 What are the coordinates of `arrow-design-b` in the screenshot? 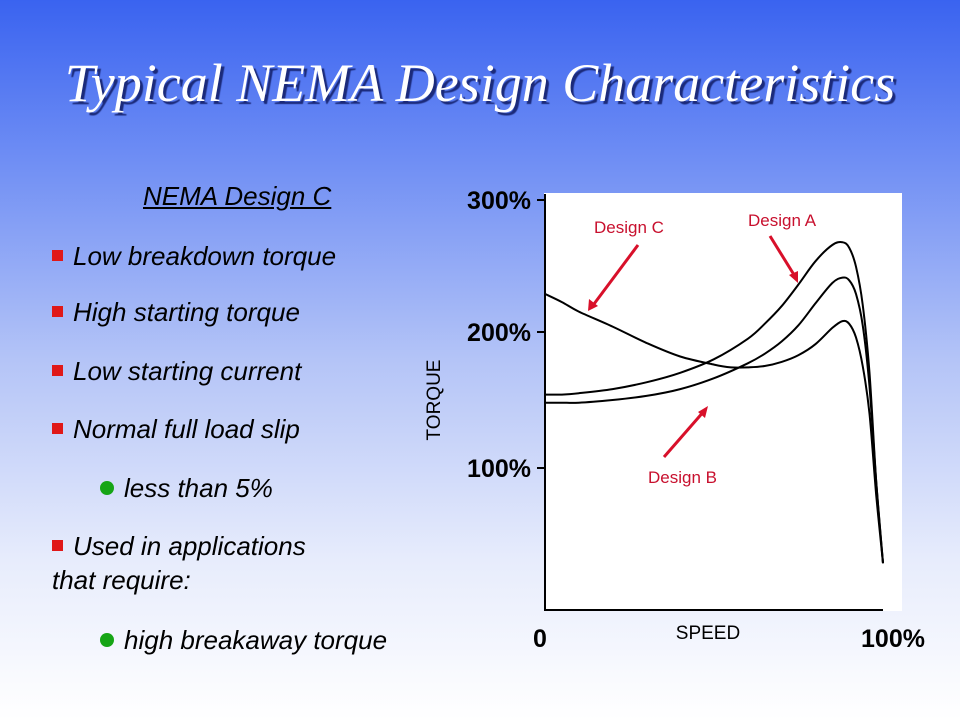 It's located at (684, 433).